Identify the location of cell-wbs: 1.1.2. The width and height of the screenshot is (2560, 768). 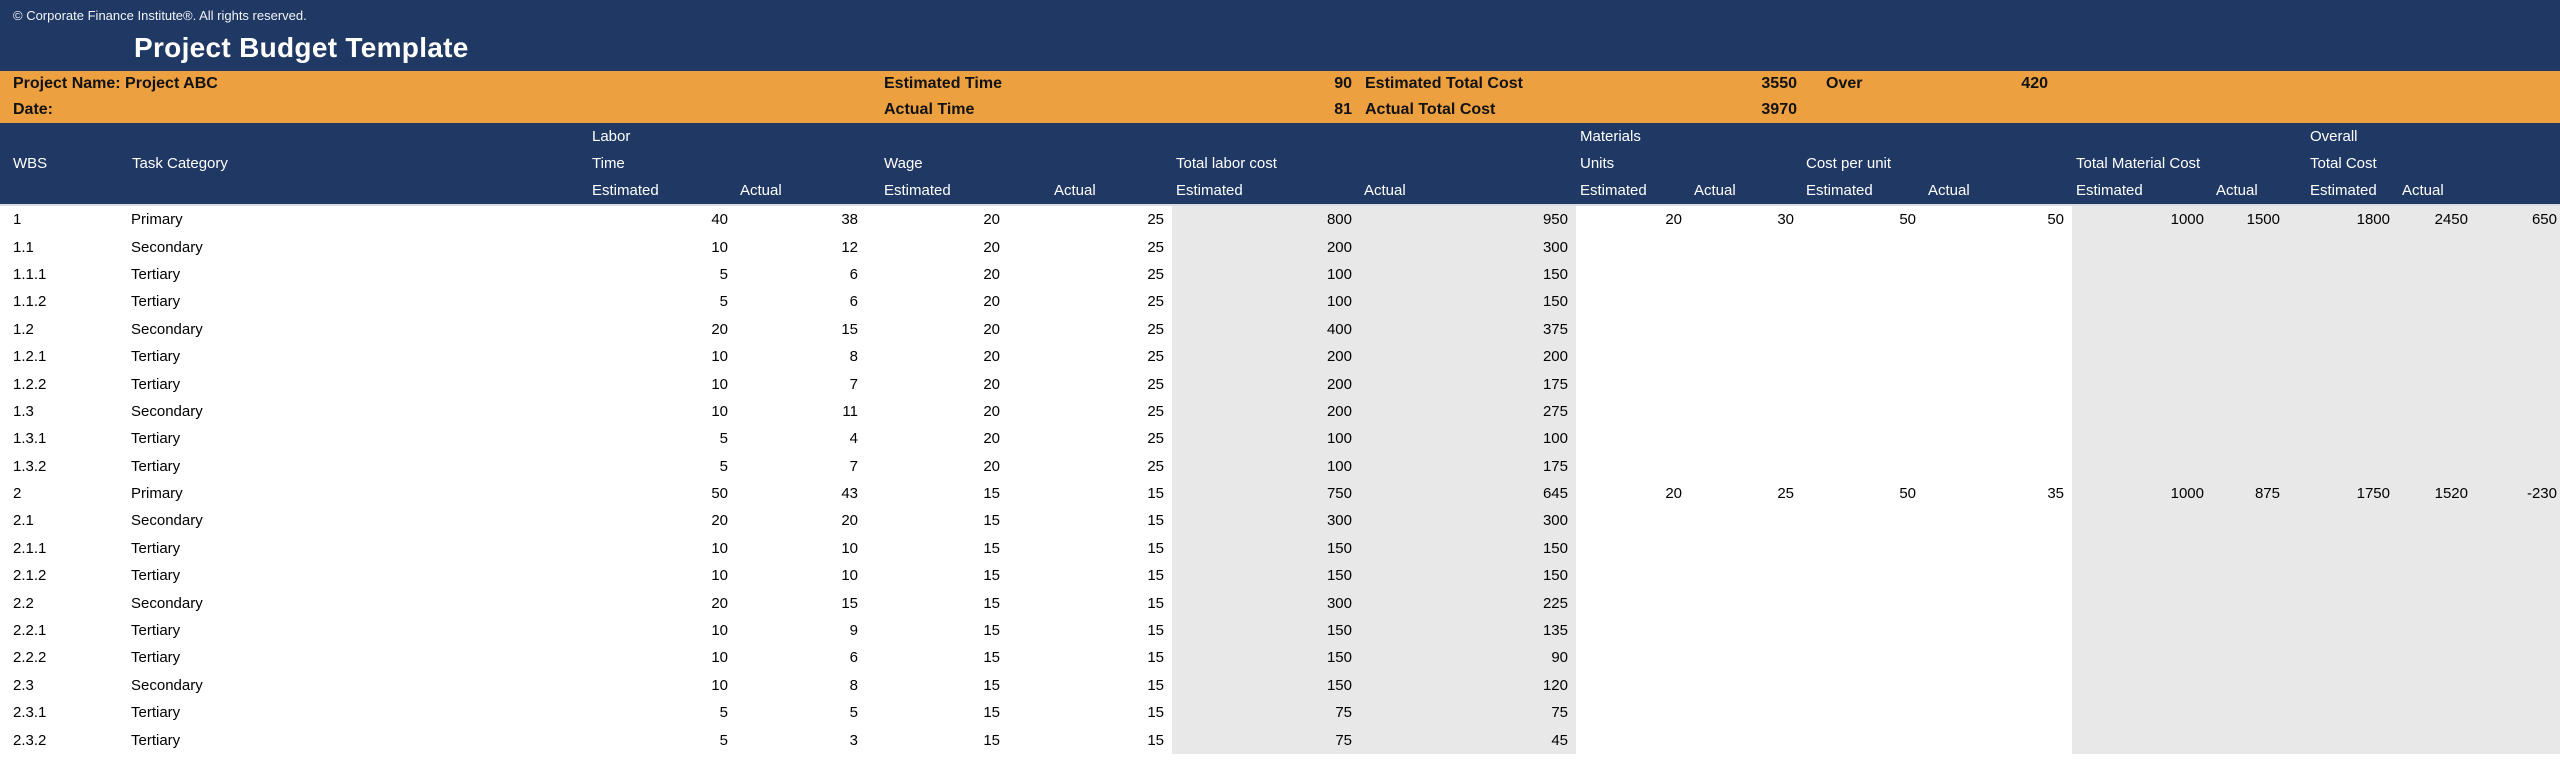
(30, 302).